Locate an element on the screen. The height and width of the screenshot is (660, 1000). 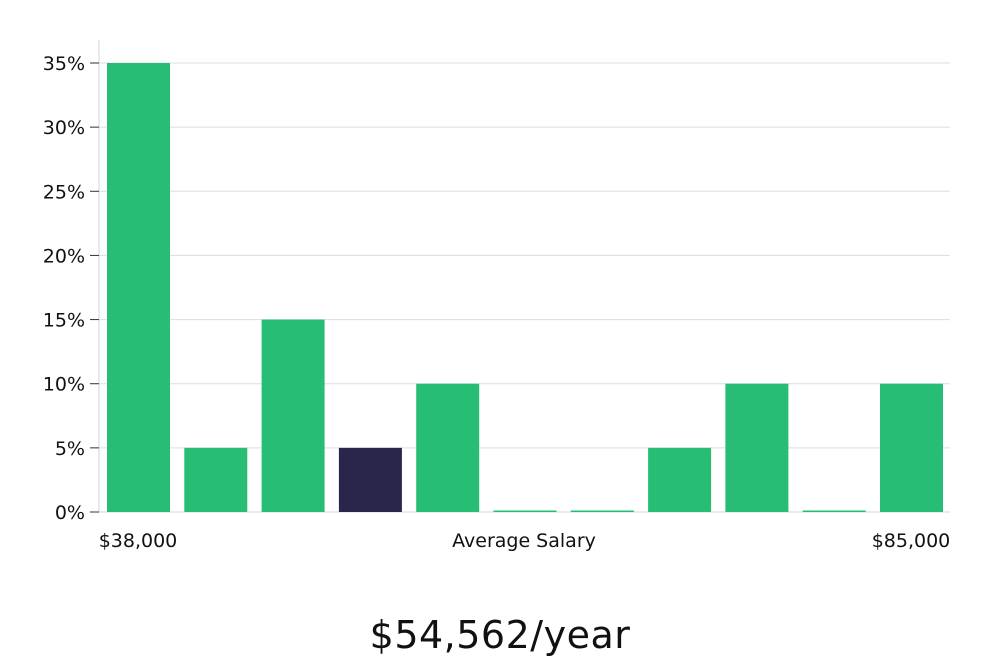
y-tick-label: 30% is located at coordinates (64, 128).